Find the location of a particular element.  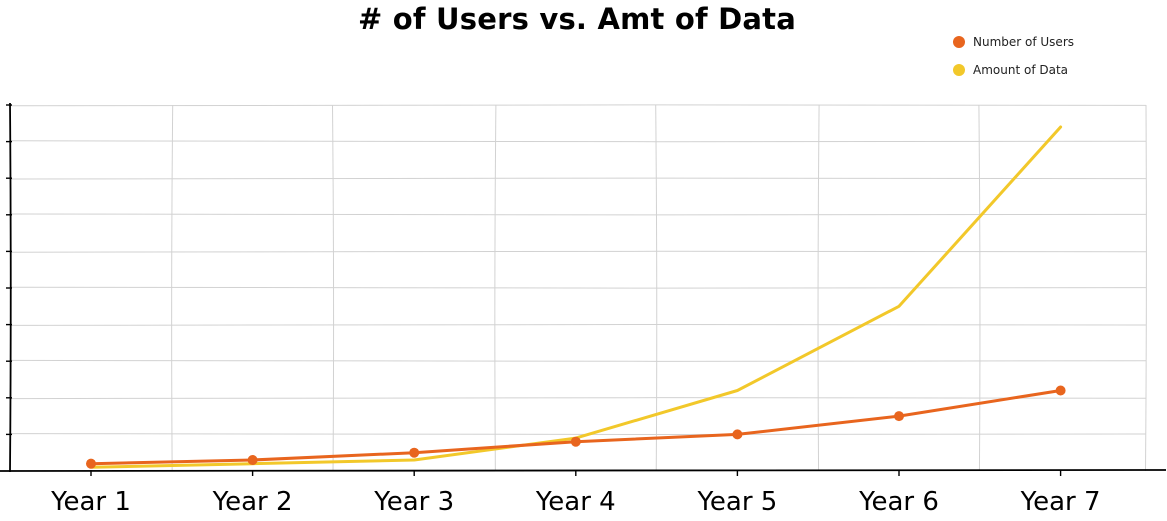

x-tick-label: Year 6 is located at coordinates (898, 502).